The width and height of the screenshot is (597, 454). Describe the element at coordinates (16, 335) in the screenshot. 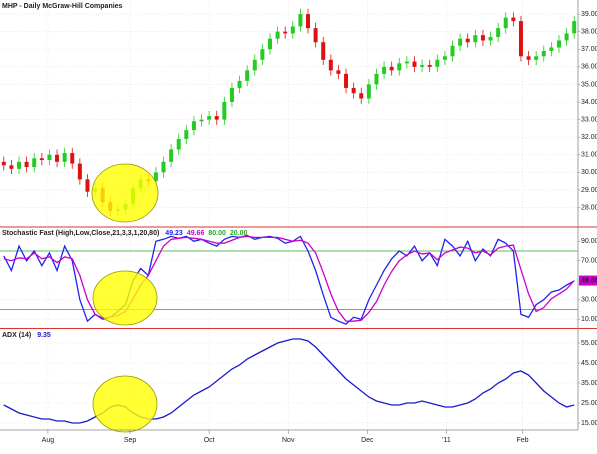

I see `adx-title: ADX (14)` at that location.